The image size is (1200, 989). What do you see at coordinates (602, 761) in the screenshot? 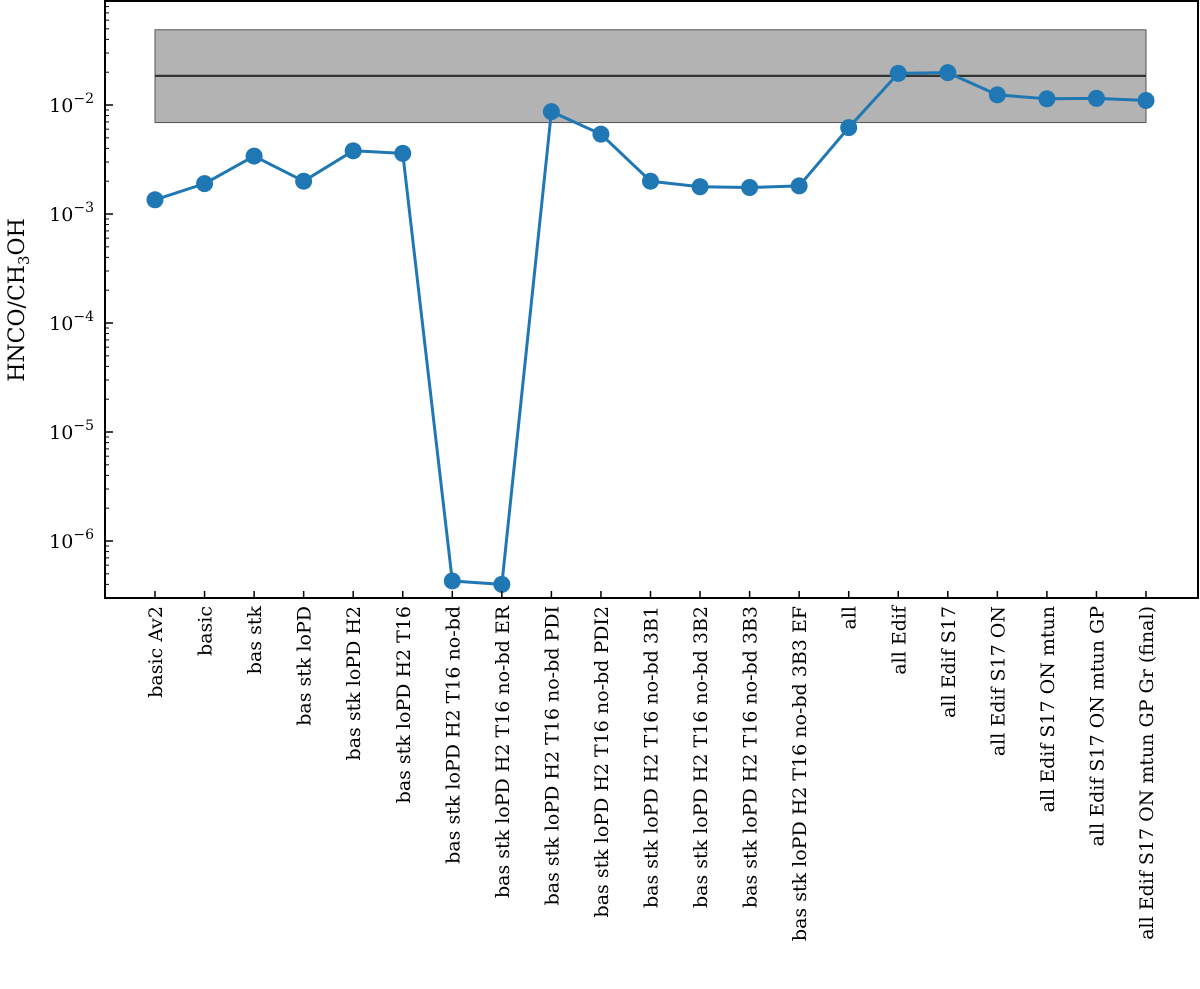
I see `x-tick-label: bas stk loPD H2 T16 no-bd PDI2` at bounding box center [602, 761].